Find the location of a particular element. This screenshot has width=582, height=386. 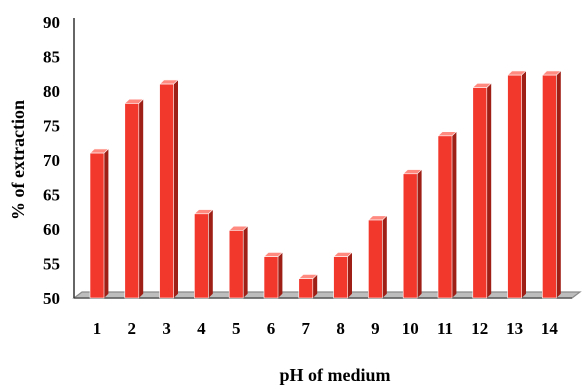

y-tick-label: 80 is located at coordinates (51, 91).